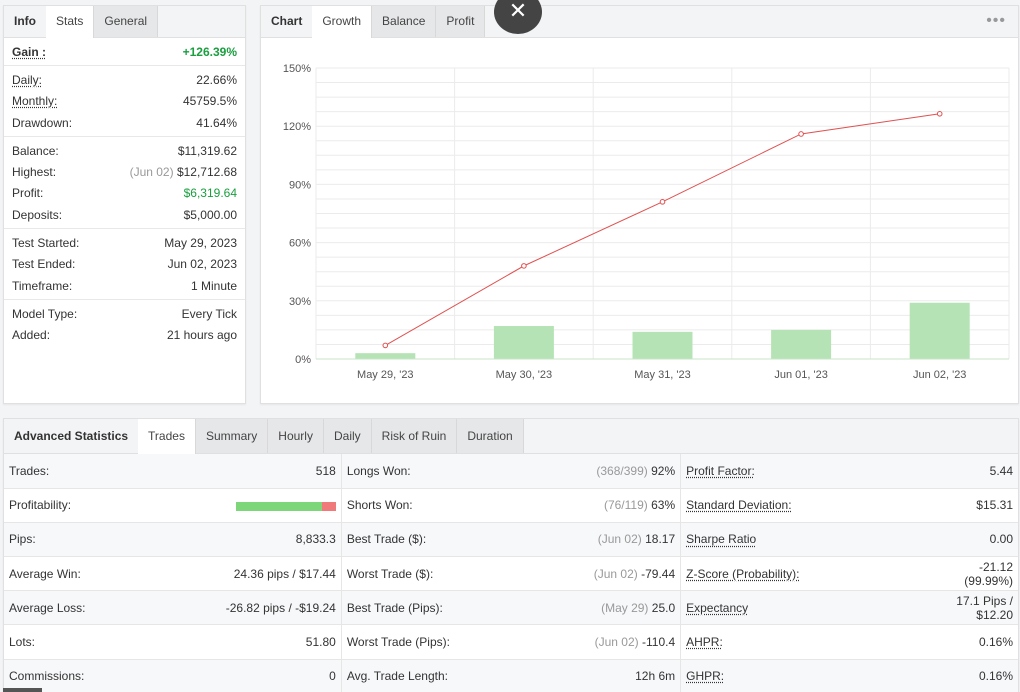 This screenshot has height=692, width=1020. Describe the element at coordinates (635, 642) in the screenshot. I see `cell-value: (Jun 02) -110.4` at that location.